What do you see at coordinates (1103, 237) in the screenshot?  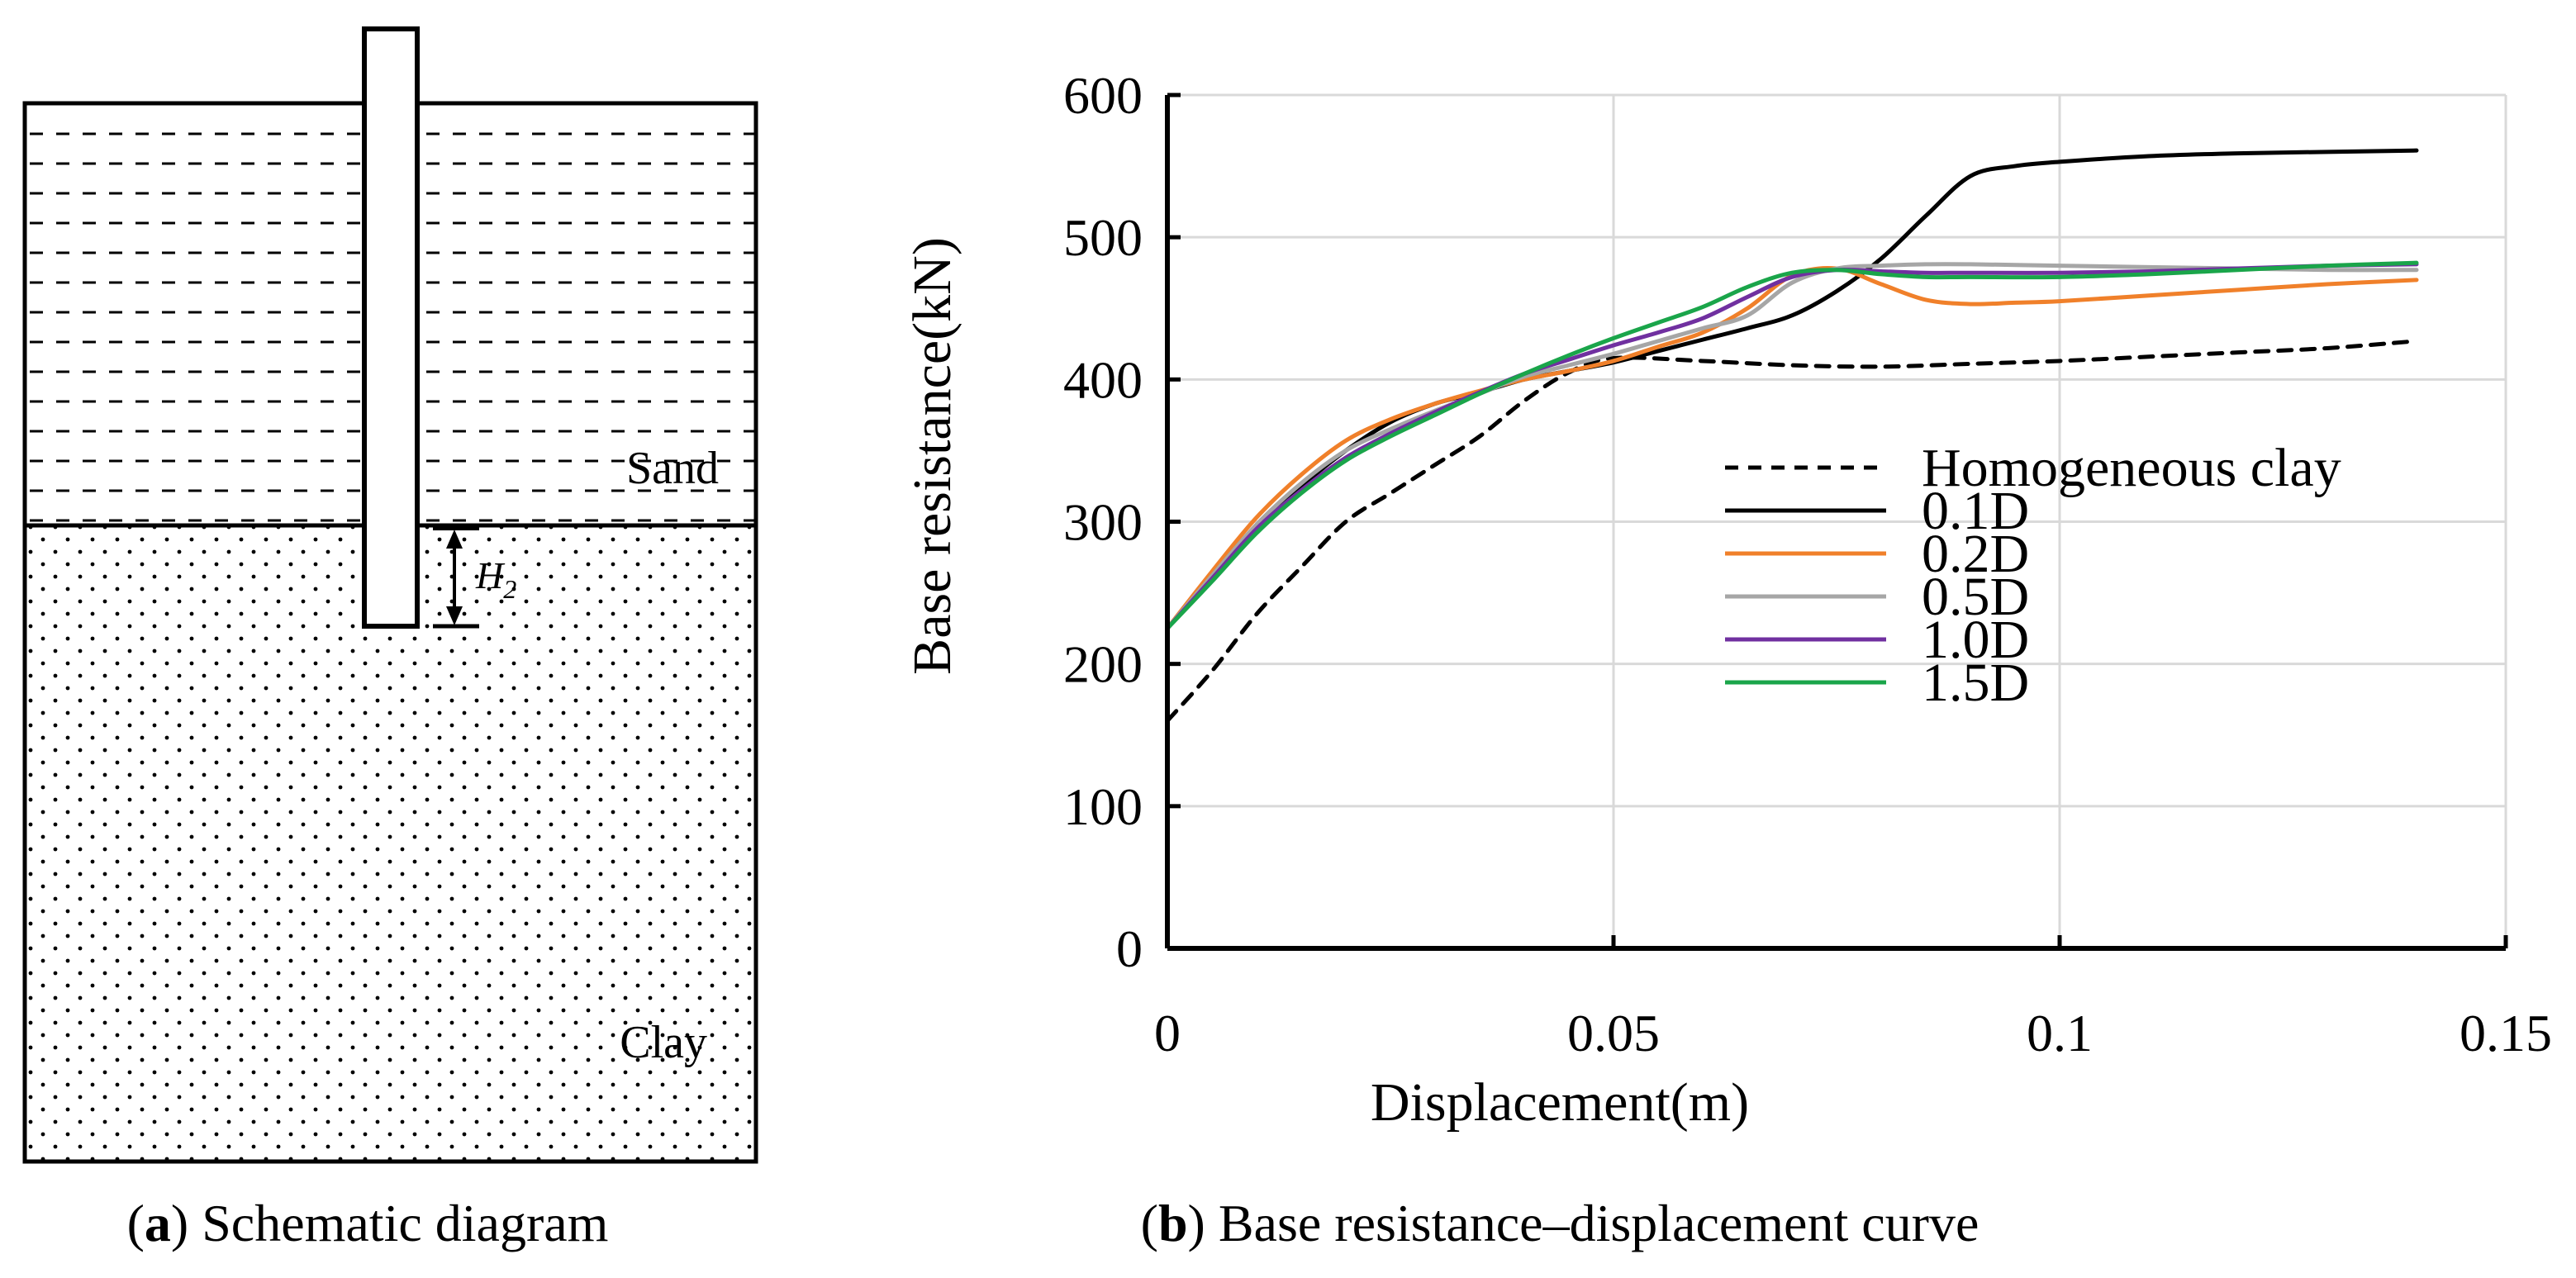 I see `y-tick-label: 500` at bounding box center [1103, 237].